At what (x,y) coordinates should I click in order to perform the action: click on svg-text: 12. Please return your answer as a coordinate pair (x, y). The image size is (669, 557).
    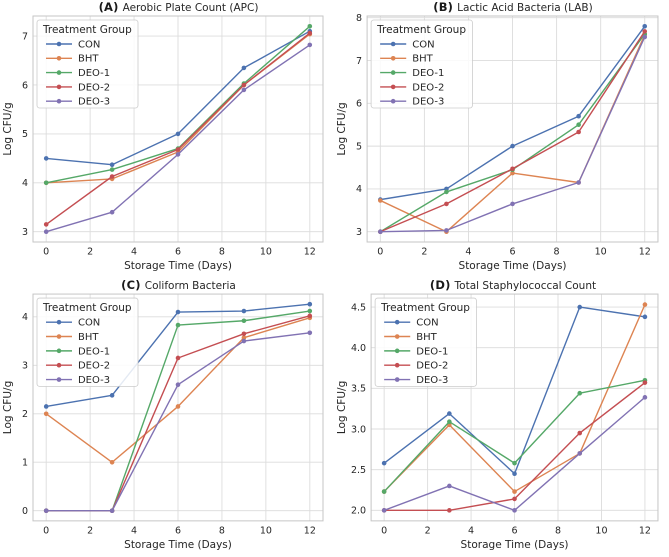
    Looking at the image, I should click on (310, 530).